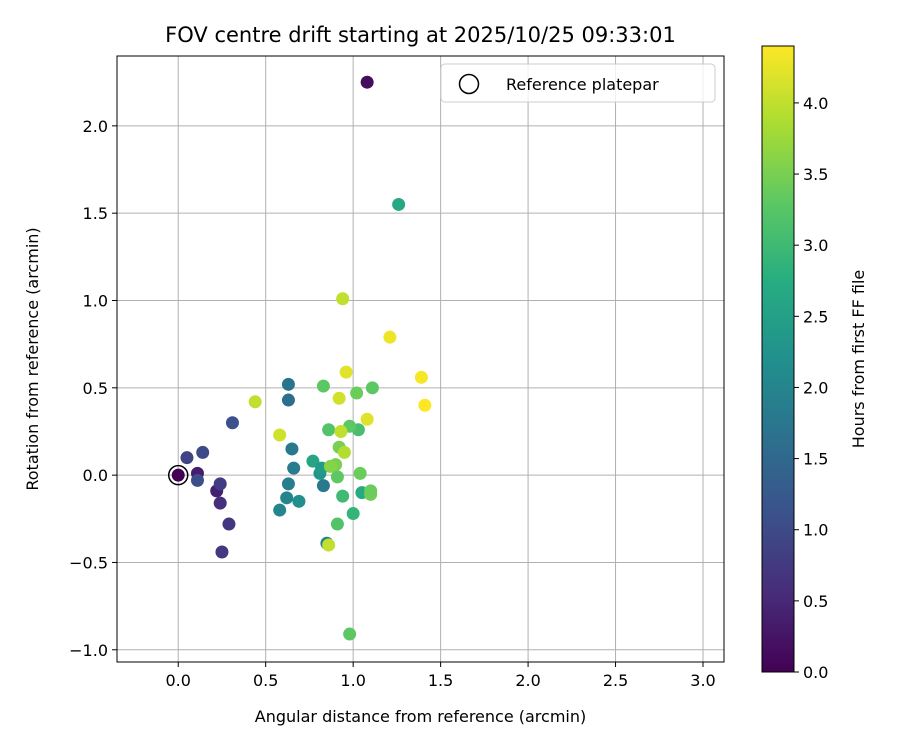  Describe the element at coordinates (95, 475) in the screenshot. I see `y-tick-label: 0.0` at that location.